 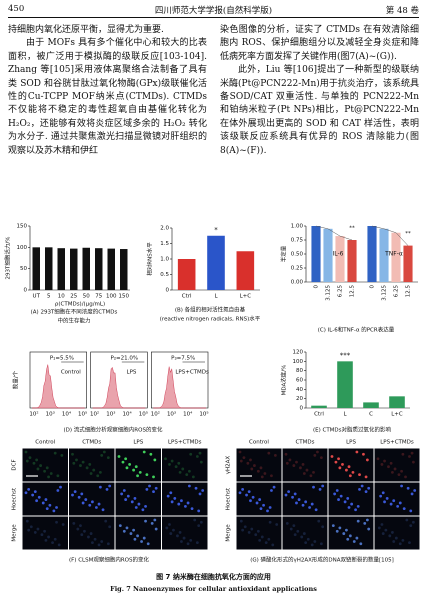 I want to click on x-tick-label: 100, so click(x=111, y=297).